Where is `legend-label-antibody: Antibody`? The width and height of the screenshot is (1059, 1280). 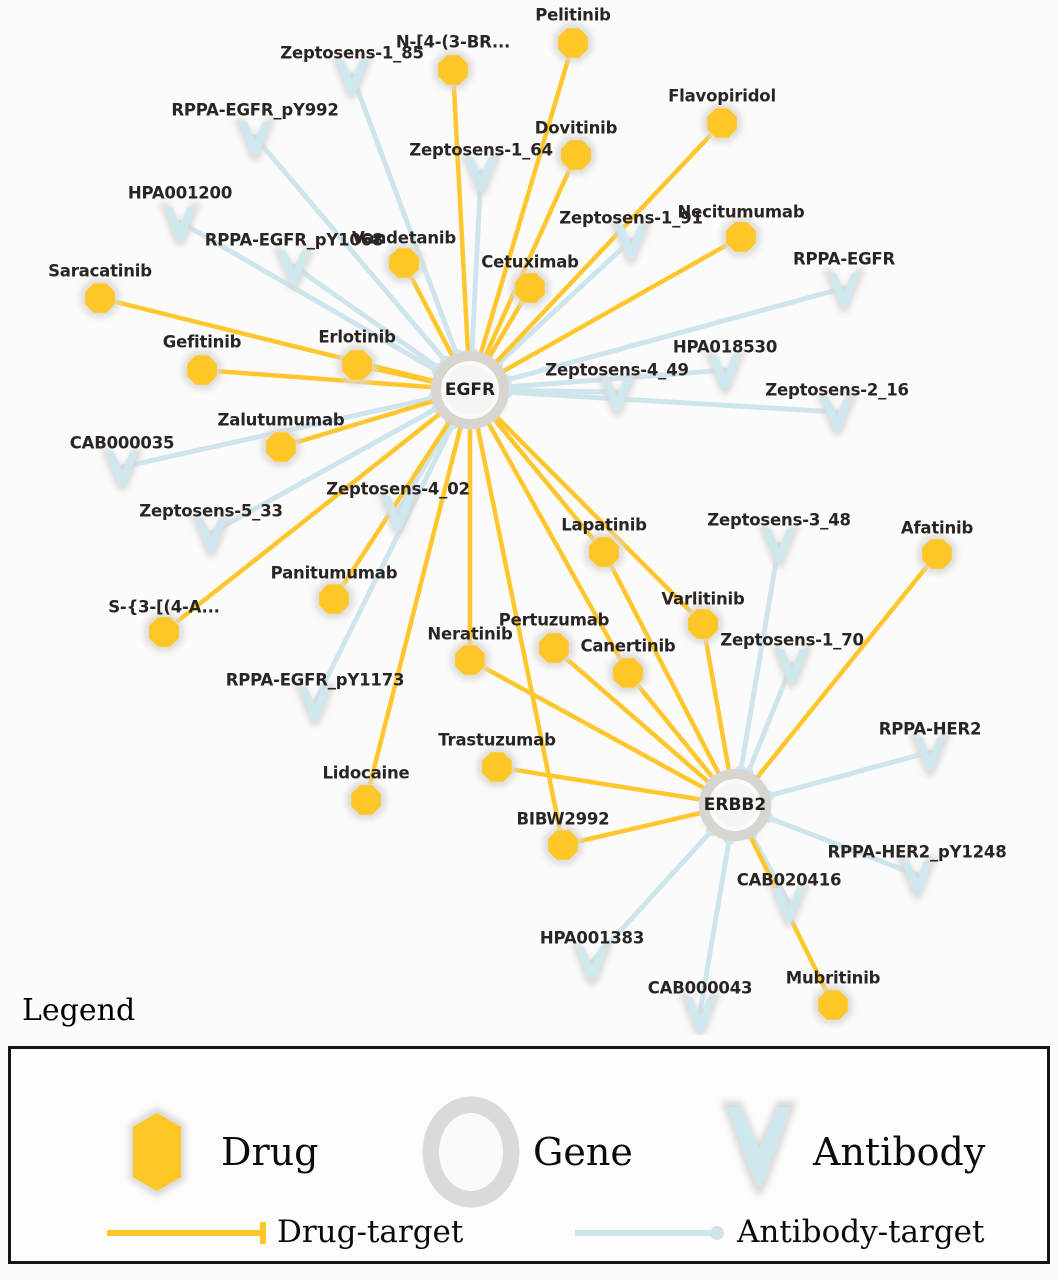
legend-label-antibody: Antibody is located at coordinates (899, 1152).